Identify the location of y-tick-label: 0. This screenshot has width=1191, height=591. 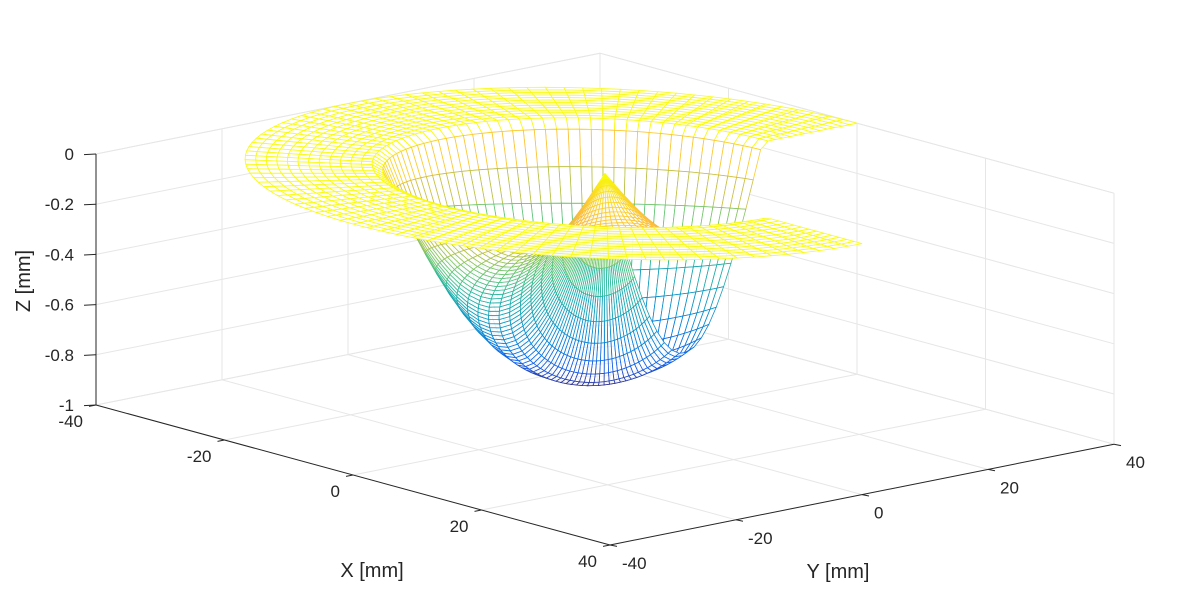
(878, 513).